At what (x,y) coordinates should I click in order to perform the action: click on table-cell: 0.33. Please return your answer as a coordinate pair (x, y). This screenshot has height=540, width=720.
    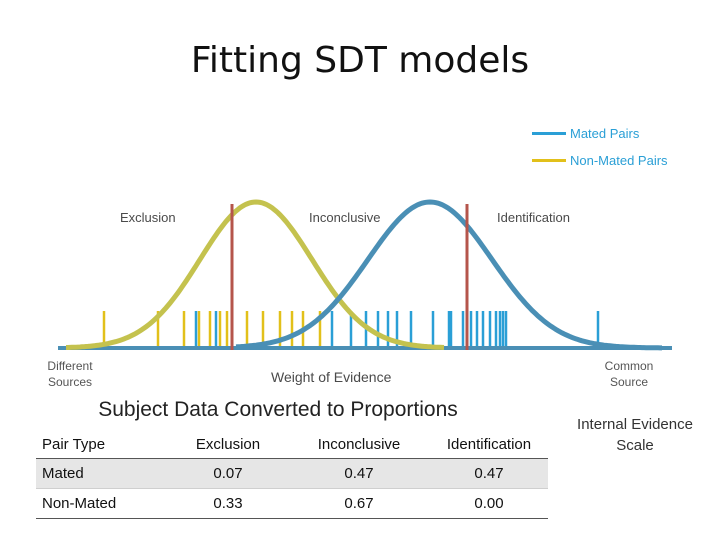
    Looking at the image, I should click on (228, 503).